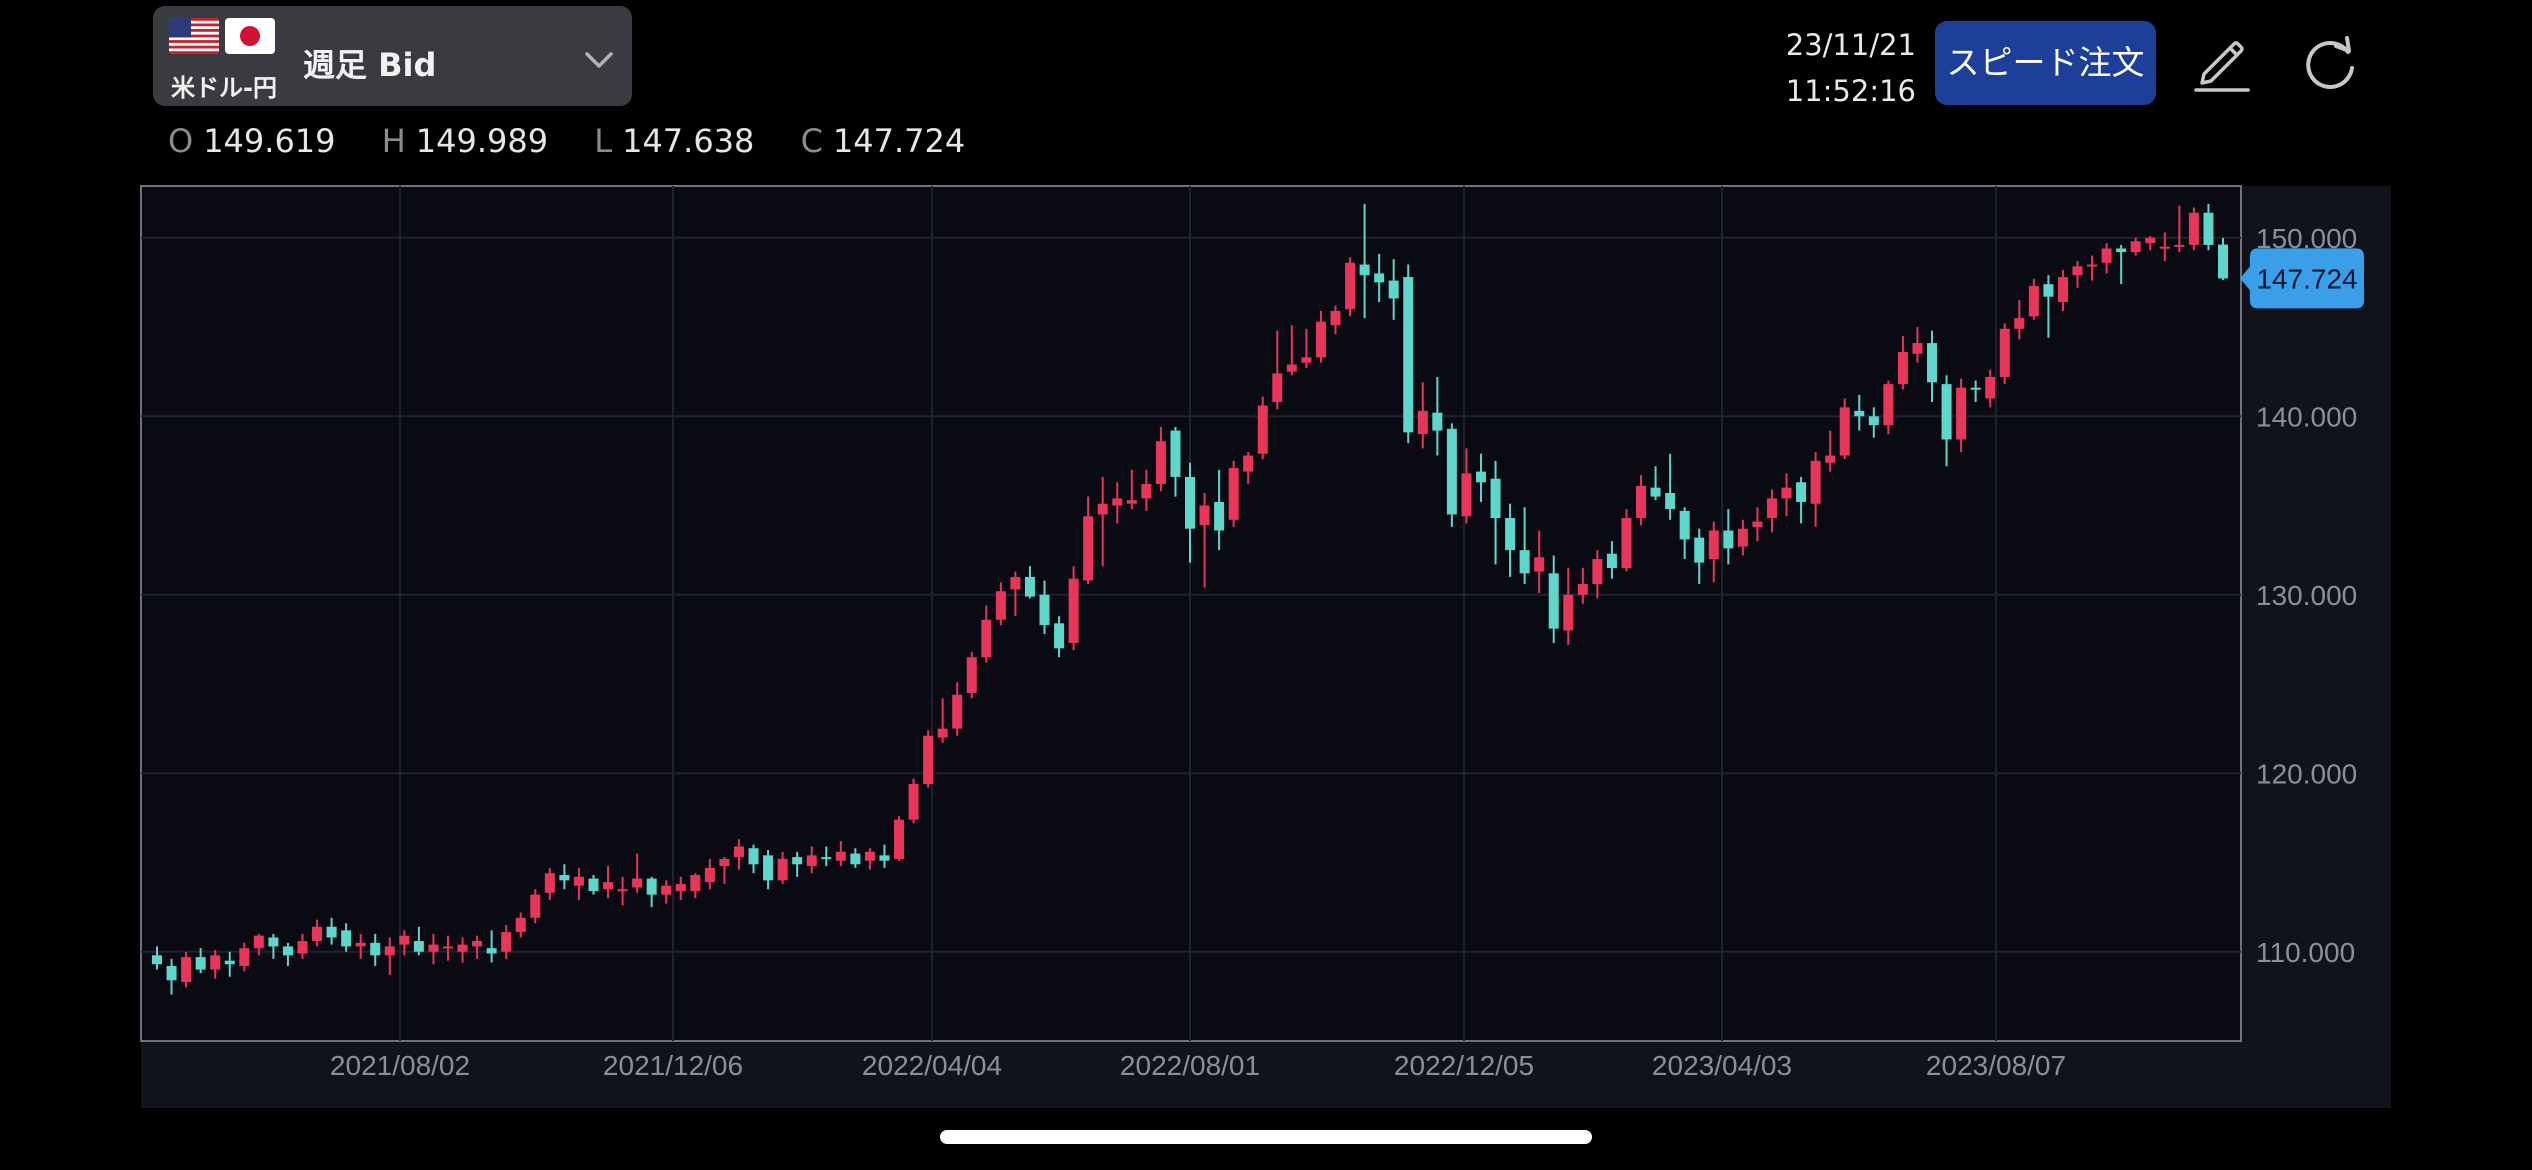 Image resolution: width=2532 pixels, height=1170 pixels. What do you see at coordinates (1838, 68) in the screenshot?
I see `timestamp: 23/11/21 11:52:16` at bounding box center [1838, 68].